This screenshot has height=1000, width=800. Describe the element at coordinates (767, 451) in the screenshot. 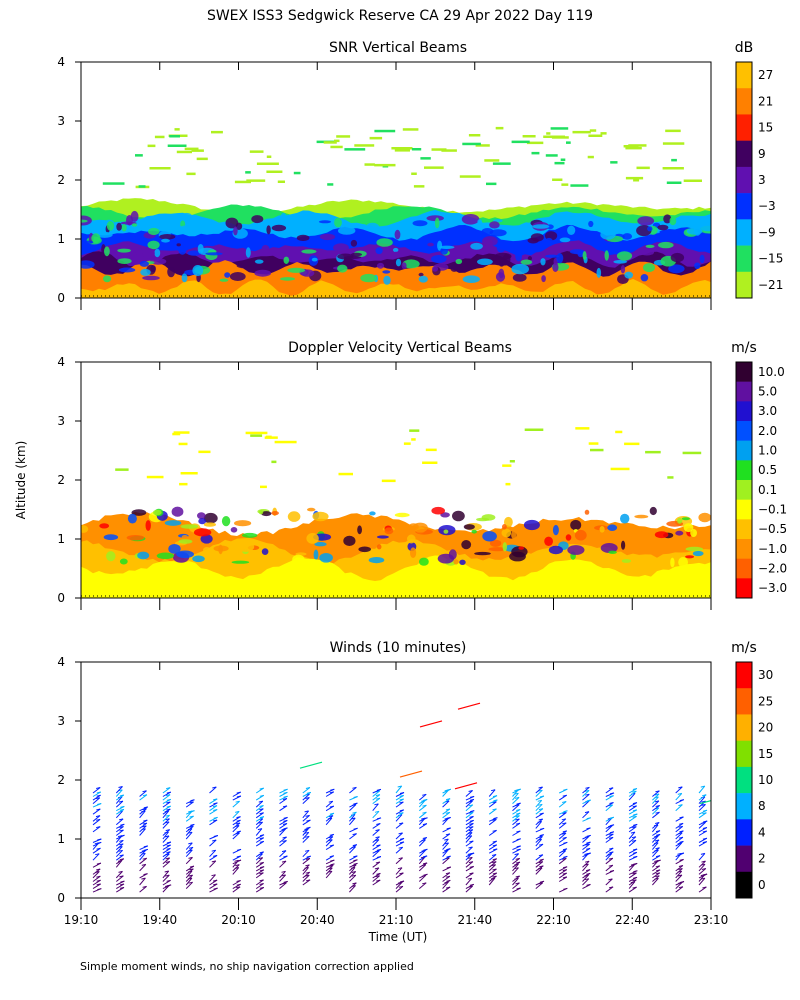

I see `colorbar-tick-label: 1.0` at that location.